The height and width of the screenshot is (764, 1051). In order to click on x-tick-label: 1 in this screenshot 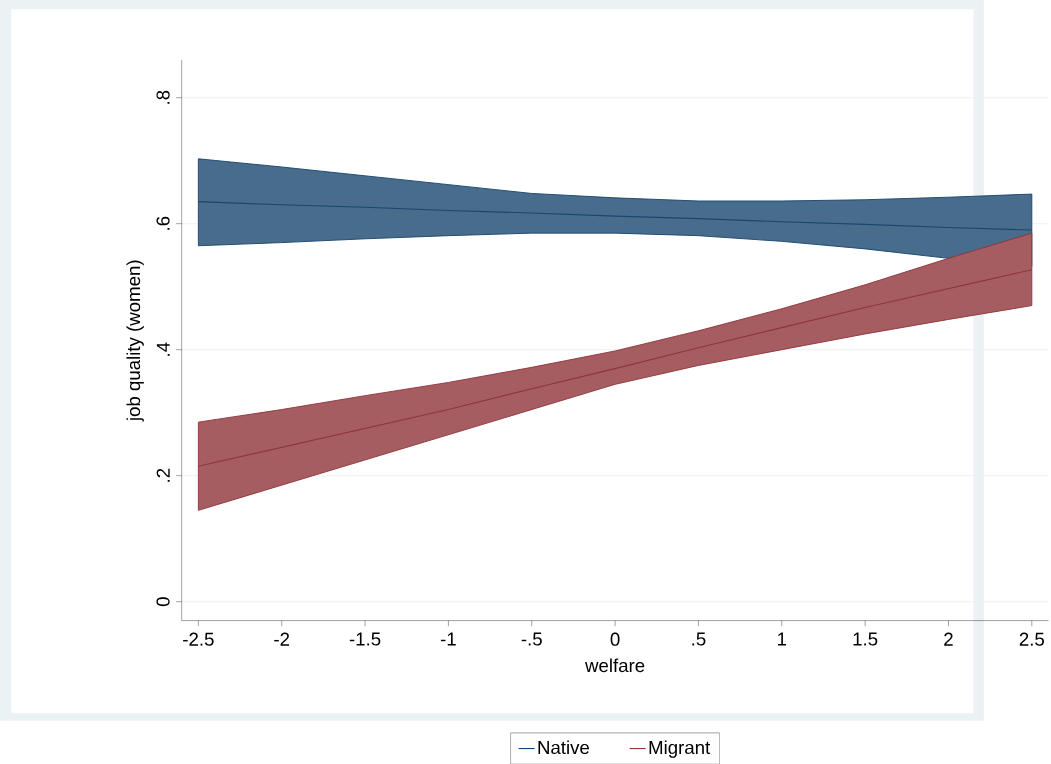, I will do `click(782, 639)`.